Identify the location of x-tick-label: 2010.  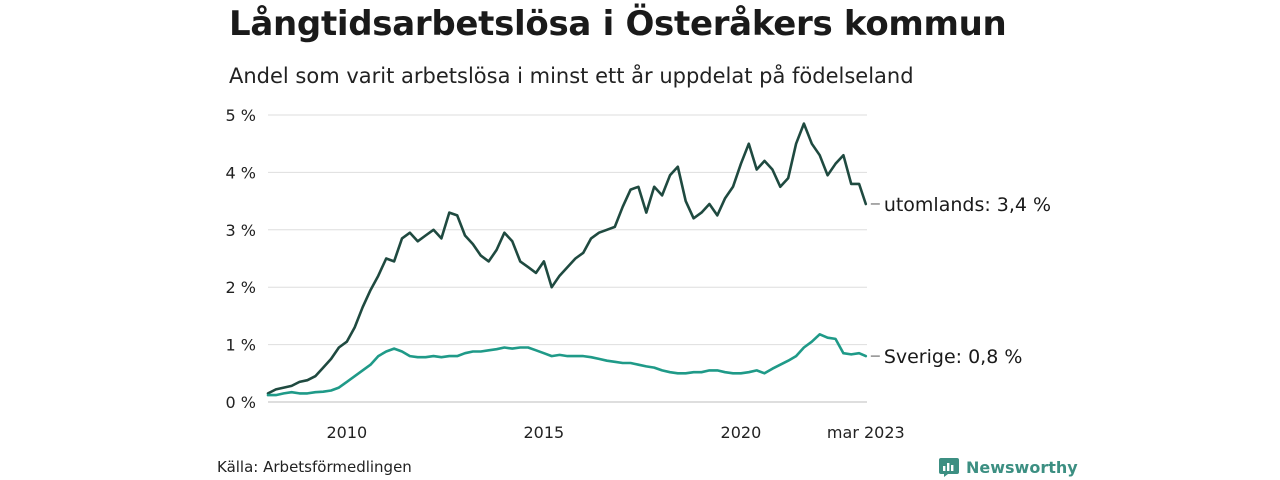
(346, 432).